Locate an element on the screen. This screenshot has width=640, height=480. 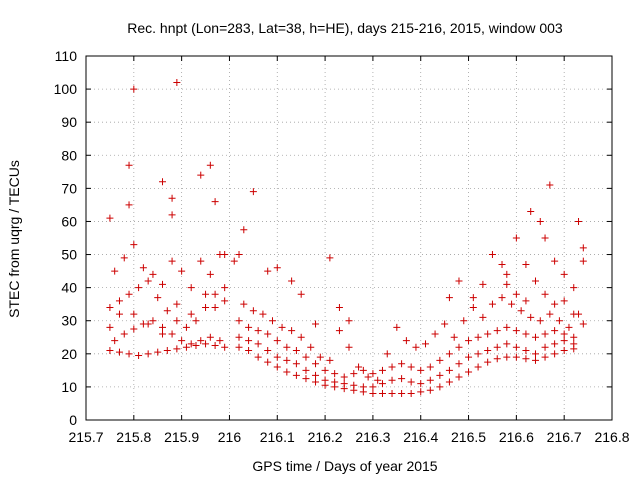
x-tick-label: 216.4 is located at coordinates (420, 437).